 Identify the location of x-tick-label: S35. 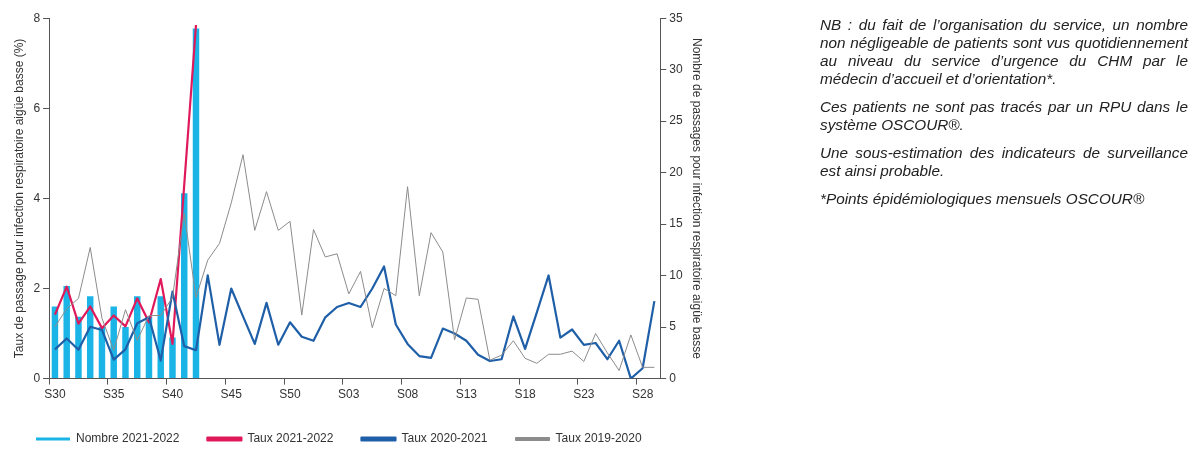
(114, 394).